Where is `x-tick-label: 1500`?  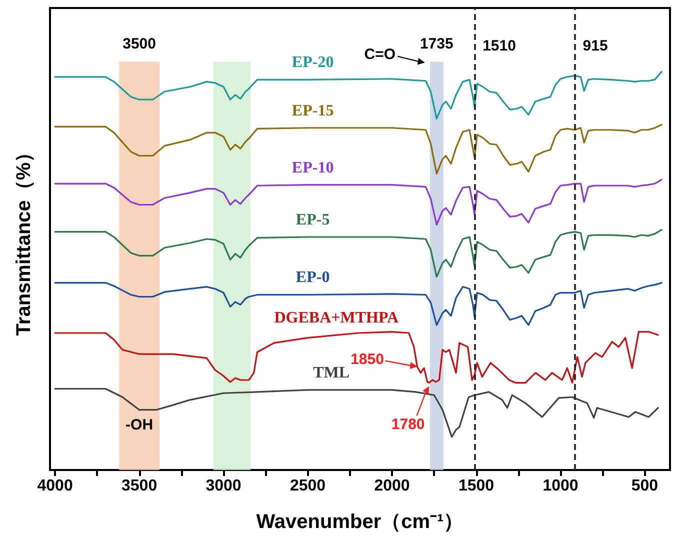 x-tick-label: 1500 is located at coordinates (476, 486).